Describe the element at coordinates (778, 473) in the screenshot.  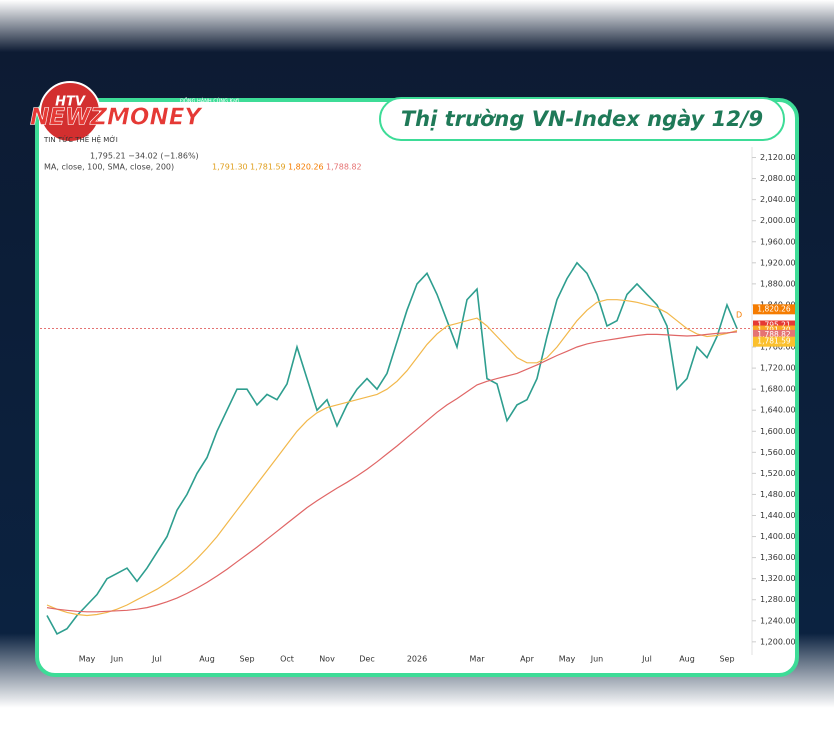
I see `y-tick-label: 1,520.00` at that location.